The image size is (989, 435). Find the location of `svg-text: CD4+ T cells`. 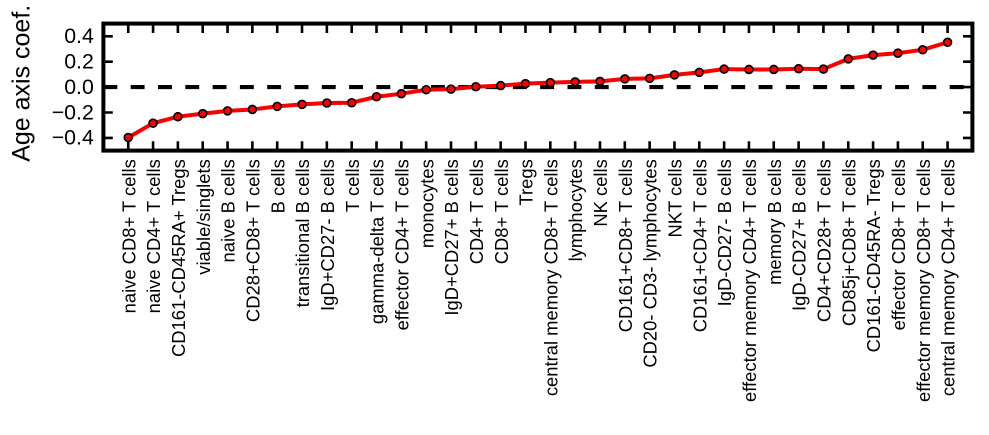

svg-text: CD4+ T cells is located at coordinates (476, 211).